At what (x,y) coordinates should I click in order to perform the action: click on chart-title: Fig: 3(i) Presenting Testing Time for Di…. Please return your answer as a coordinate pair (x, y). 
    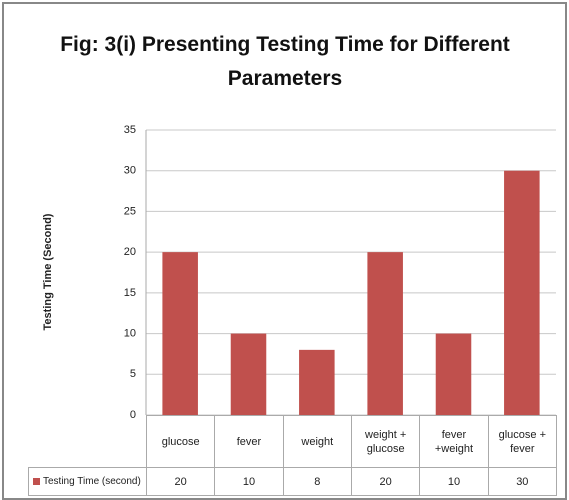
    Looking at the image, I should click on (285, 61).